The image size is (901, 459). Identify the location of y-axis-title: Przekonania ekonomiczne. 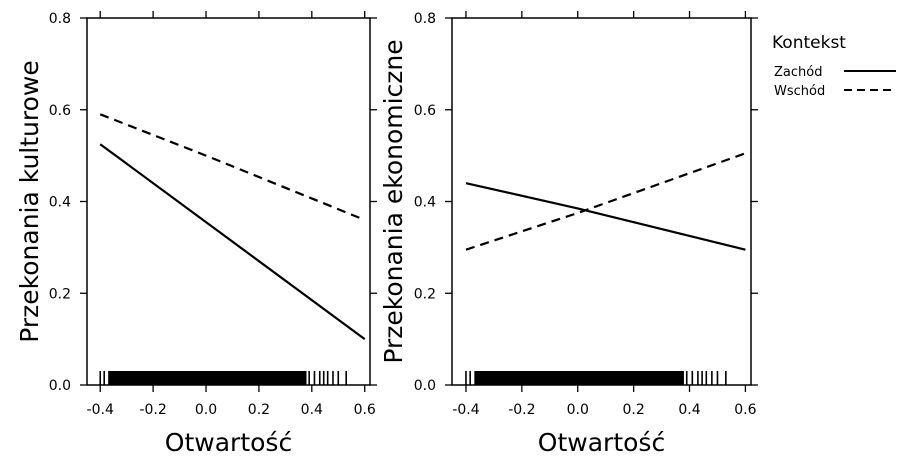
(393, 201).